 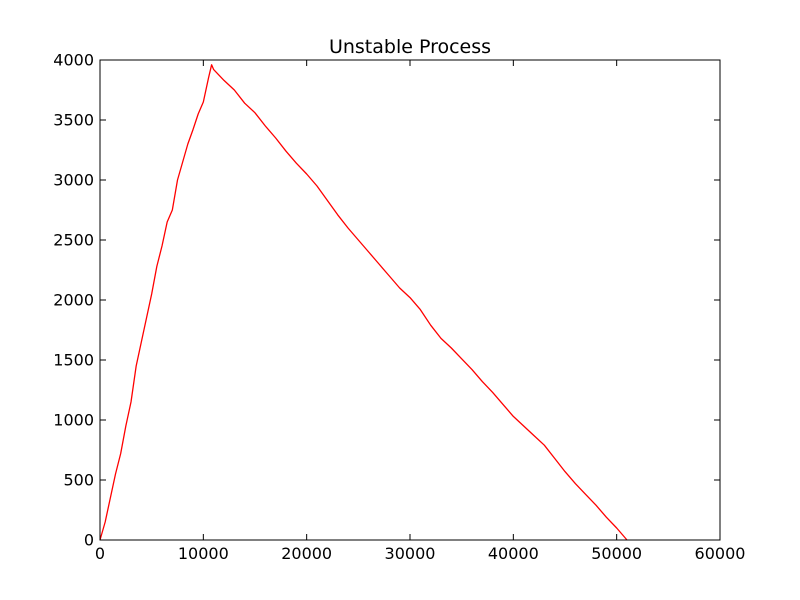 I want to click on y-tick-label: 3500, so click(x=73, y=120).